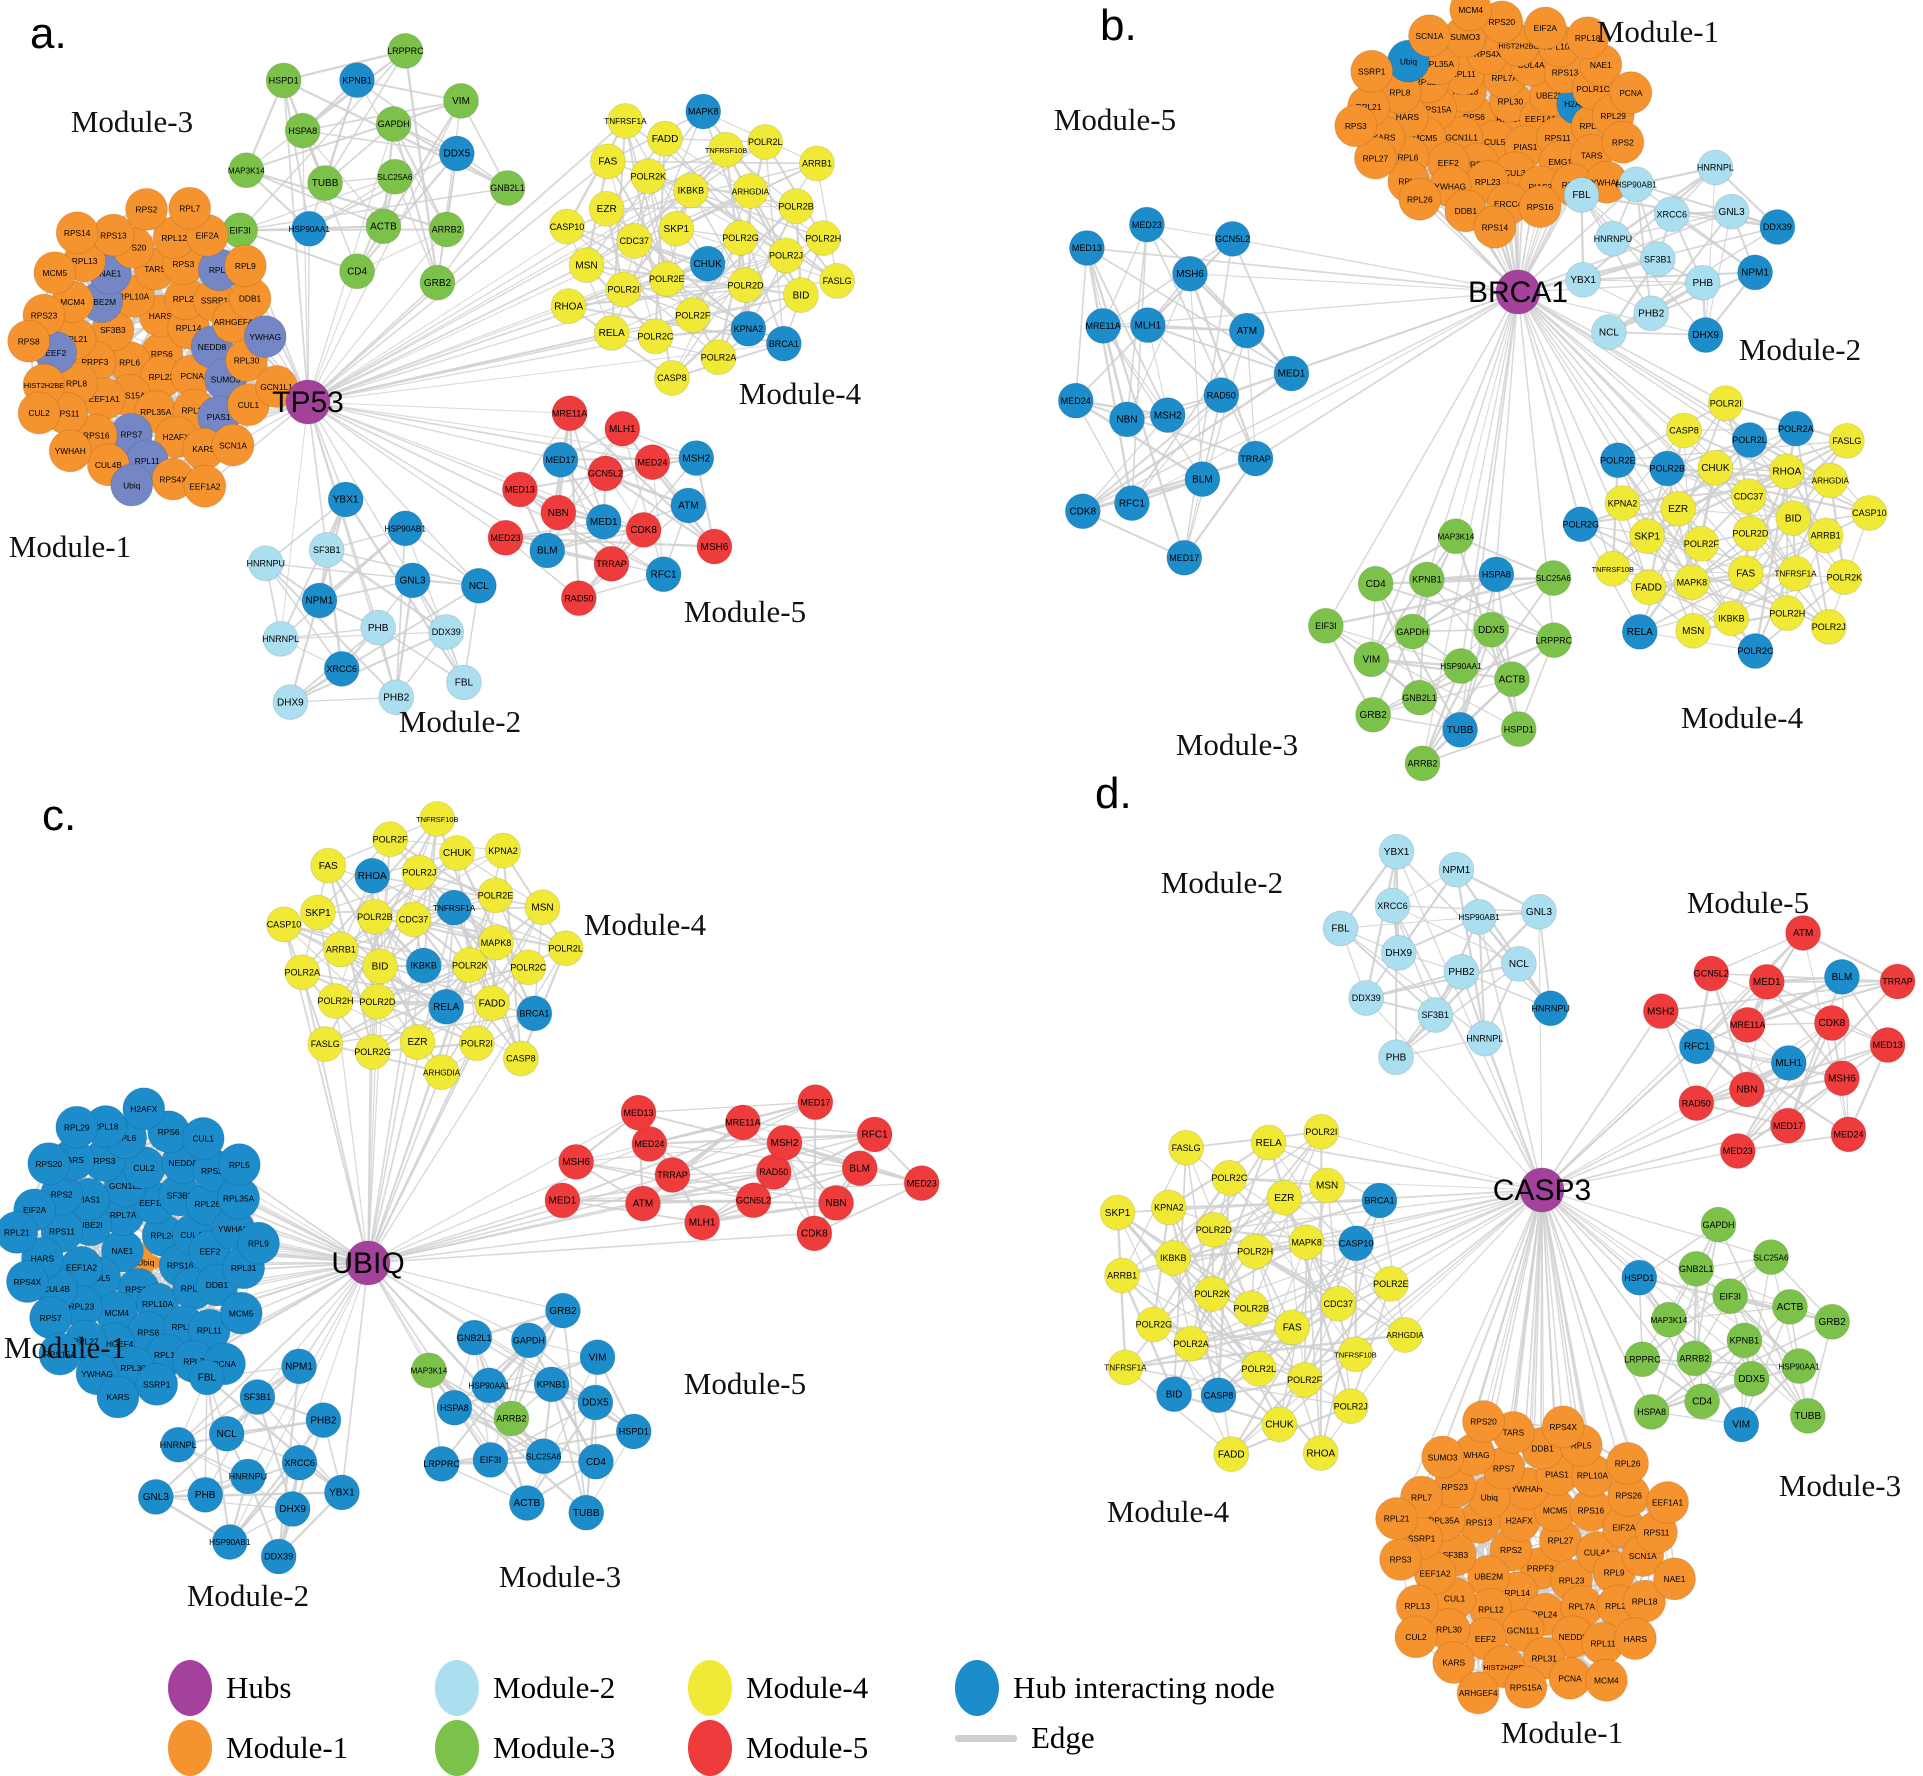  I want to click on node-GAPDH: GAPDH, so click(393, 124).